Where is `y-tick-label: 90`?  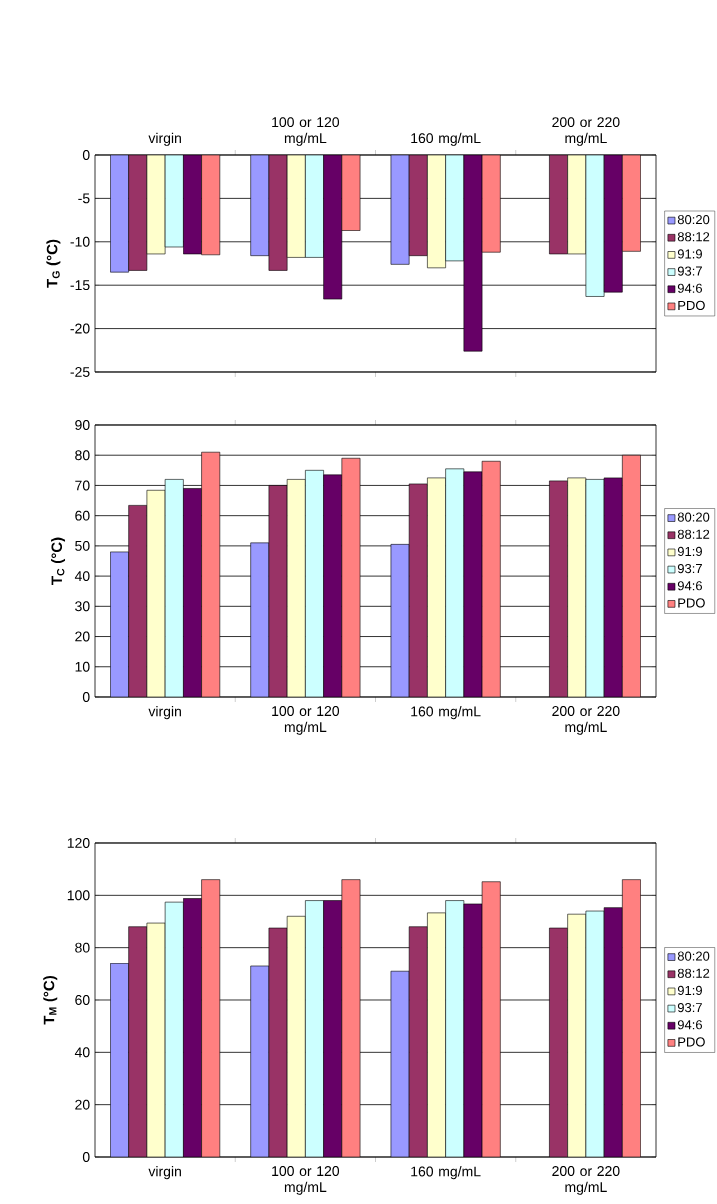
y-tick-label: 90 is located at coordinates (82, 425).